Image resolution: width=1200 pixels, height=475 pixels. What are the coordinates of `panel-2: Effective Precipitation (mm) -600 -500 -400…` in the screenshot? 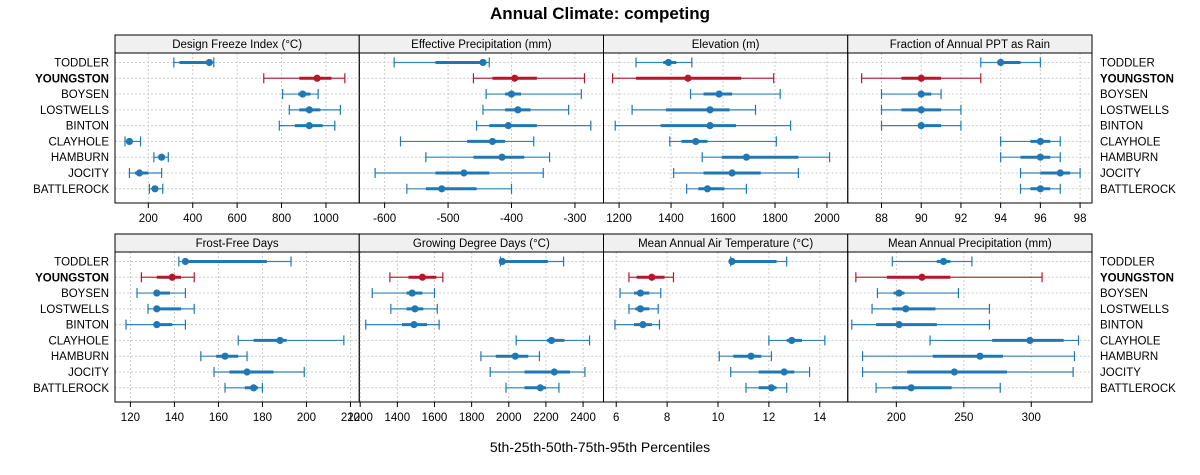 It's located at (481, 129).